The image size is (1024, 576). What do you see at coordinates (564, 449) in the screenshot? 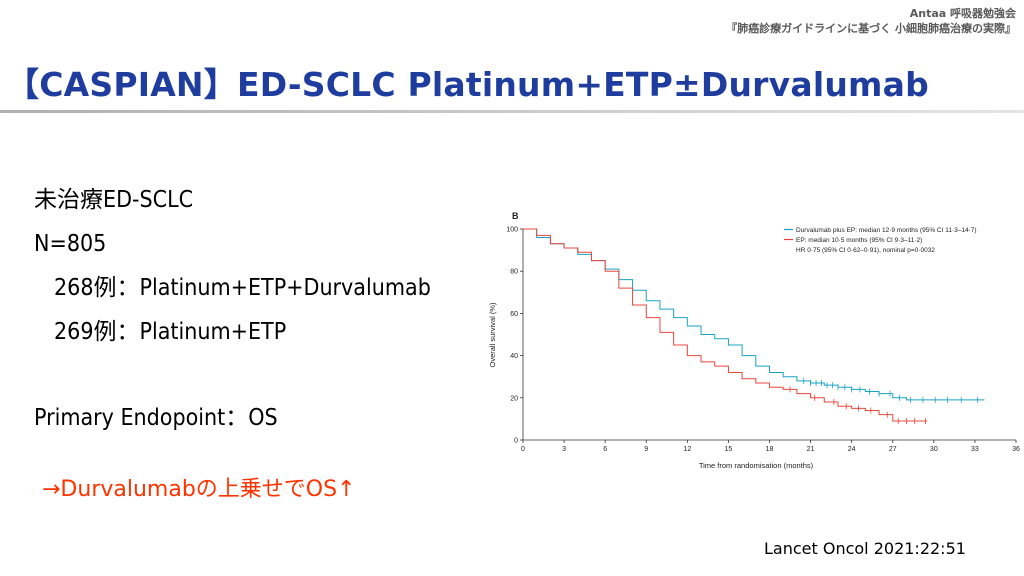
I see `x-tick-label: 3` at bounding box center [564, 449].